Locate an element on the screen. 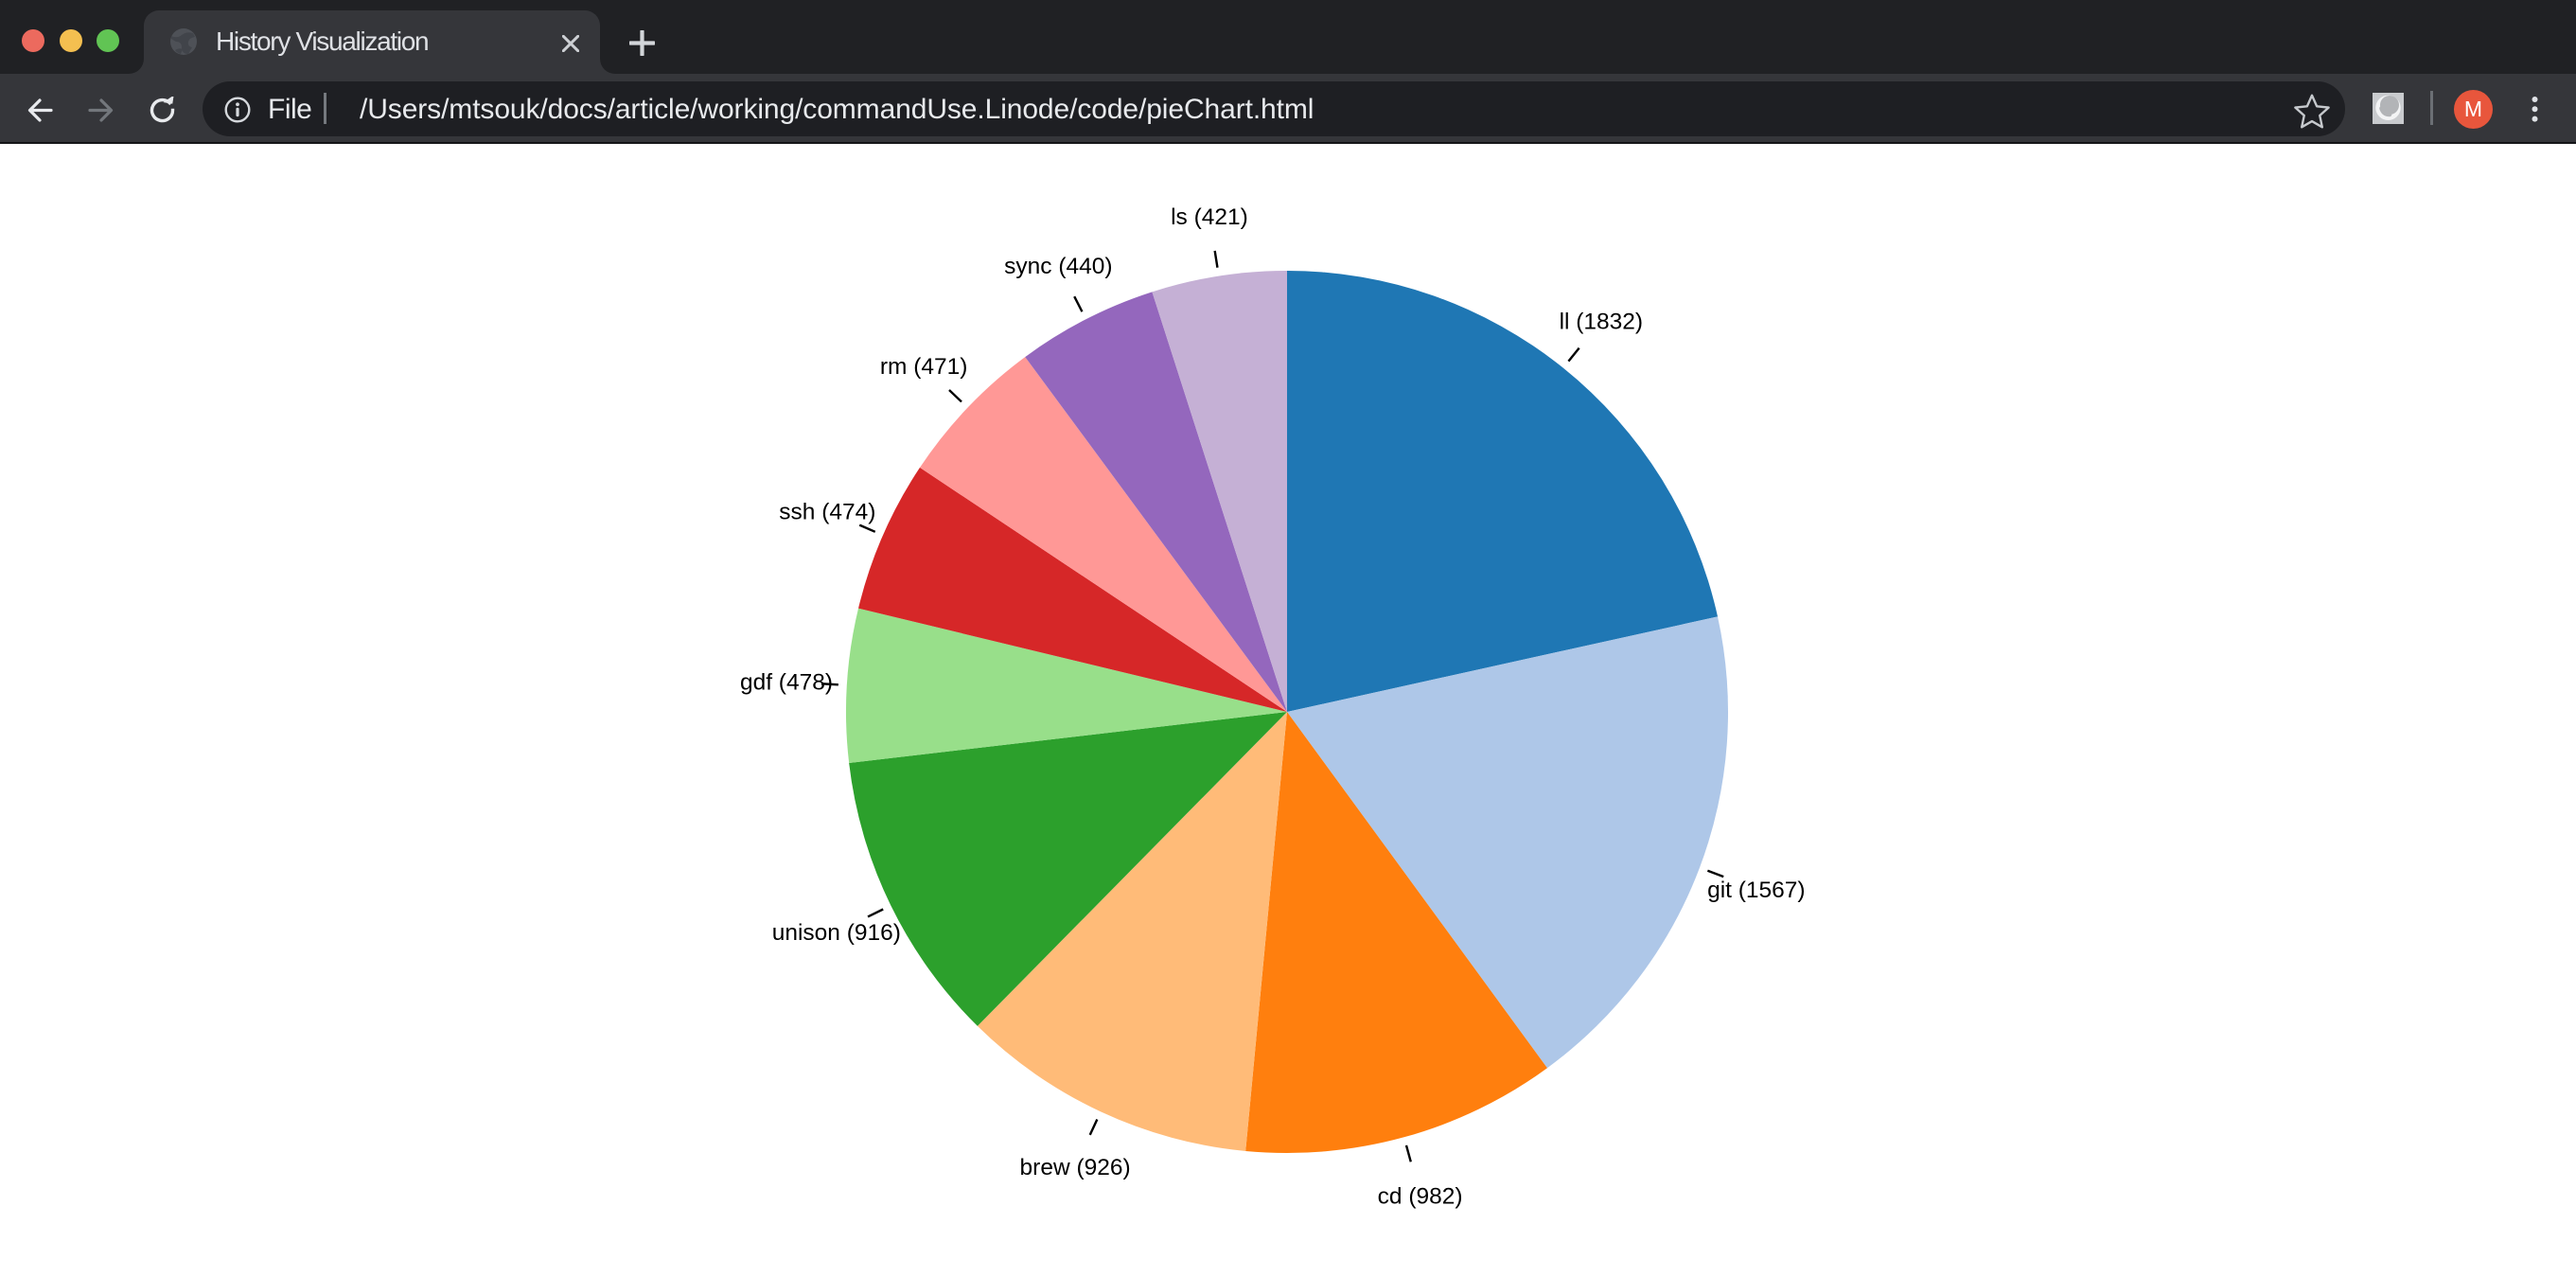 The height and width of the screenshot is (1277, 2576). svg-text: rm (471) is located at coordinates (924, 367).